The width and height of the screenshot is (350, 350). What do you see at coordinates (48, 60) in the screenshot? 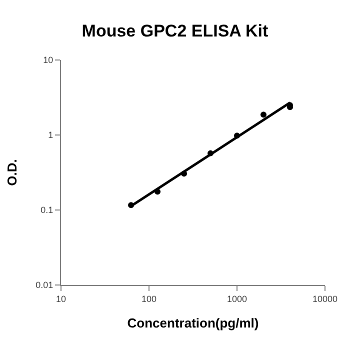
I see `y-tick-label: 10` at bounding box center [48, 60].